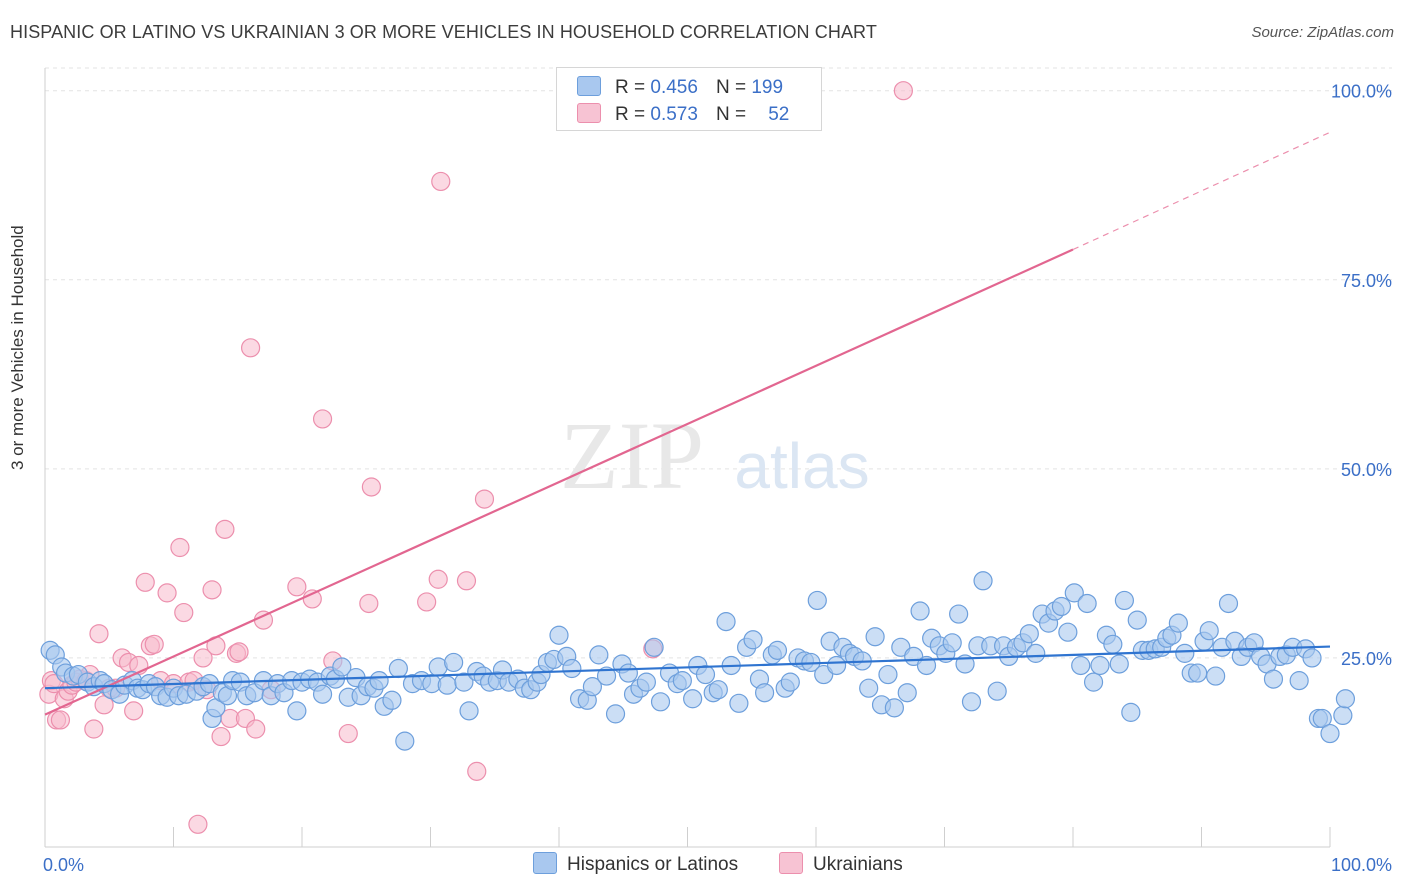 Image resolution: width=1406 pixels, height=892 pixels. Describe the element at coordinates (767, 87) in the screenshot. I see `legend-n-value-1: 199` at that location.